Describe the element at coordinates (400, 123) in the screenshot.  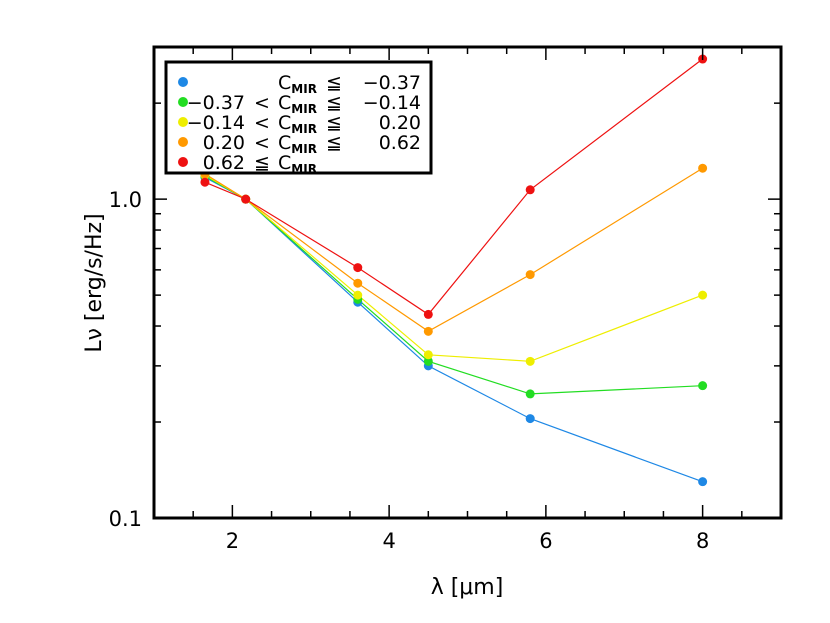
I see `legend-upper-bound: 0.20` at that location.